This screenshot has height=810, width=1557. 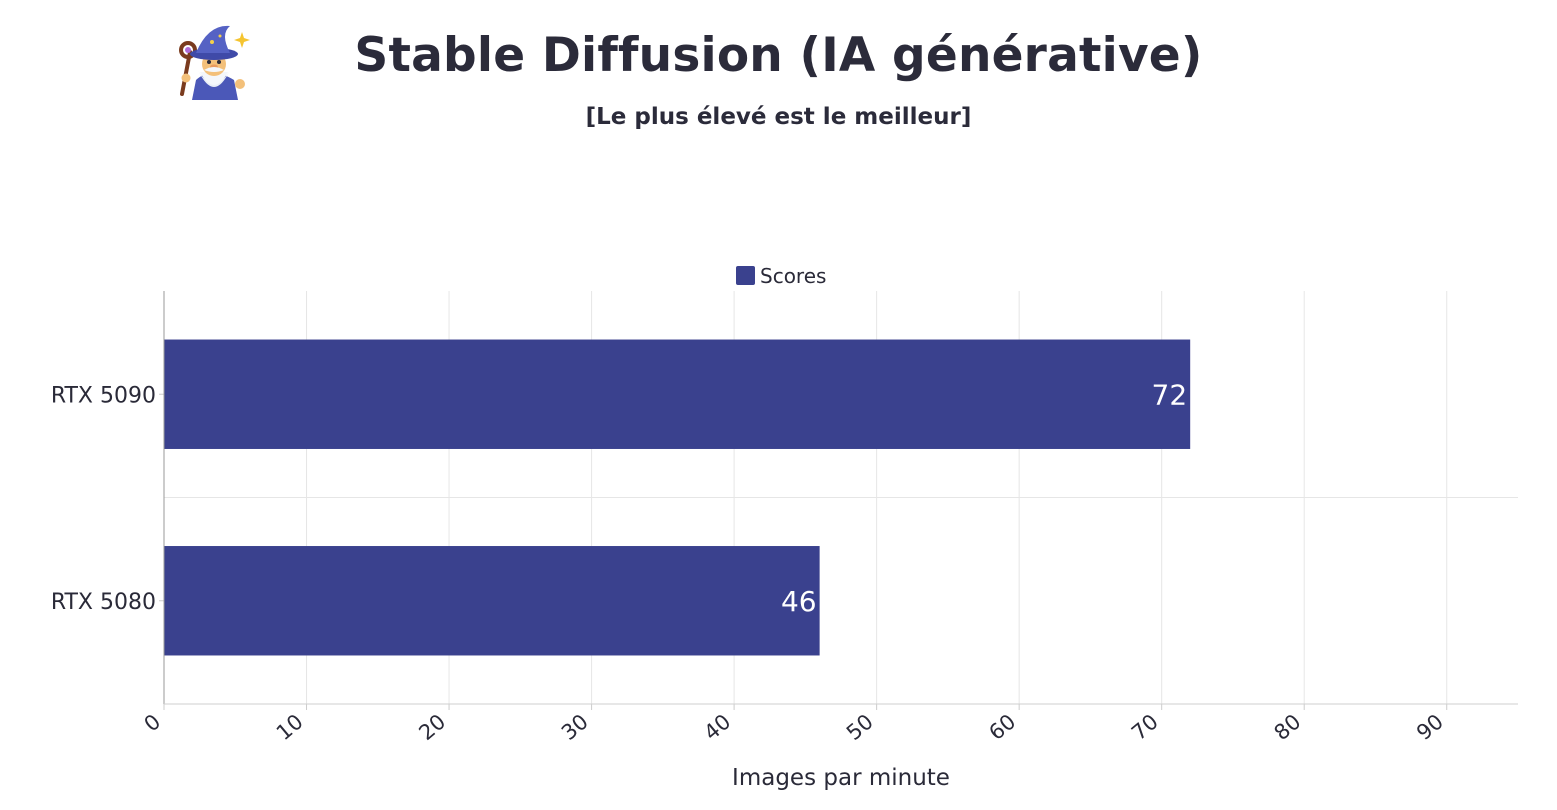 I want to click on x-tick-label: 50, so click(x=860, y=727).